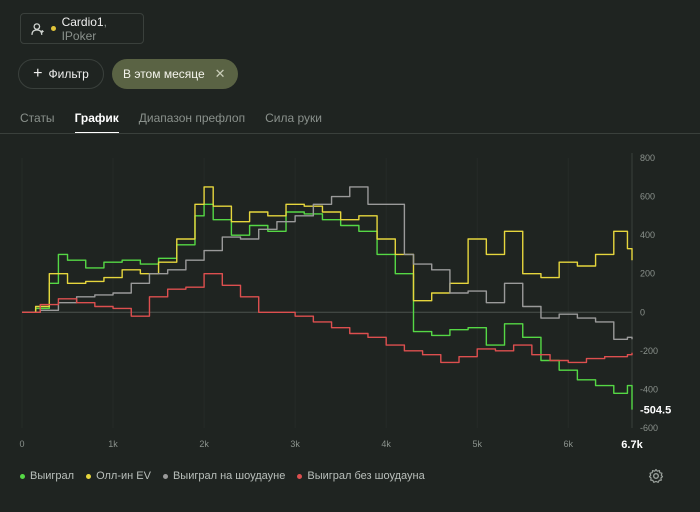 This screenshot has height=512, width=700. I want to click on close-icon: ✕, so click(220, 73).